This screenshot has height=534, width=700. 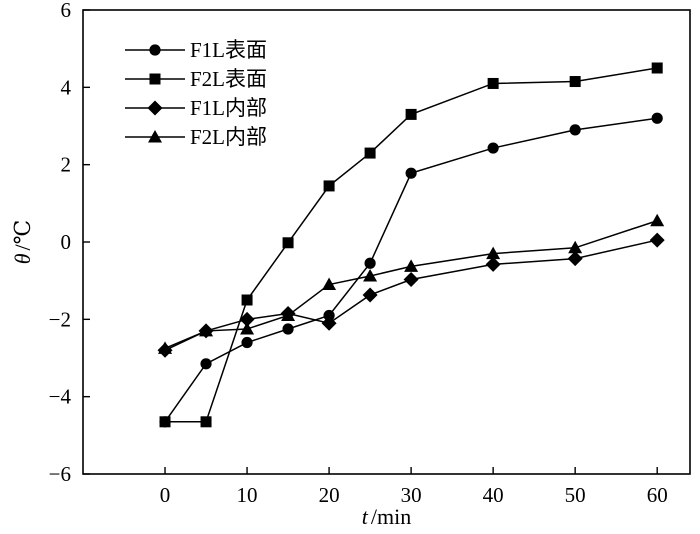 I want to click on x-axis-unit: /min, so click(x=391, y=516).